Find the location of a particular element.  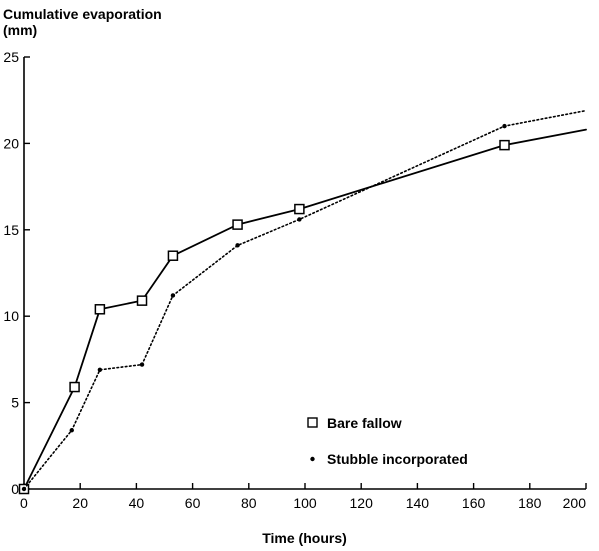

x-tick-label: 0 is located at coordinates (24, 503).